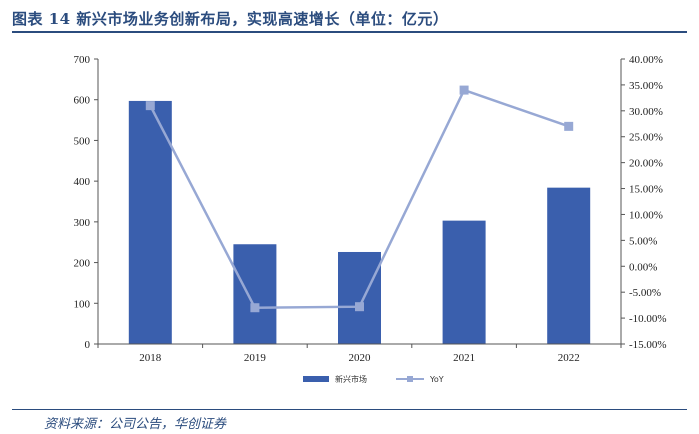 This screenshot has width=699, height=434. What do you see at coordinates (360, 358) in the screenshot?
I see `x-tick-label: 2020` at bounding box center [360, 358].